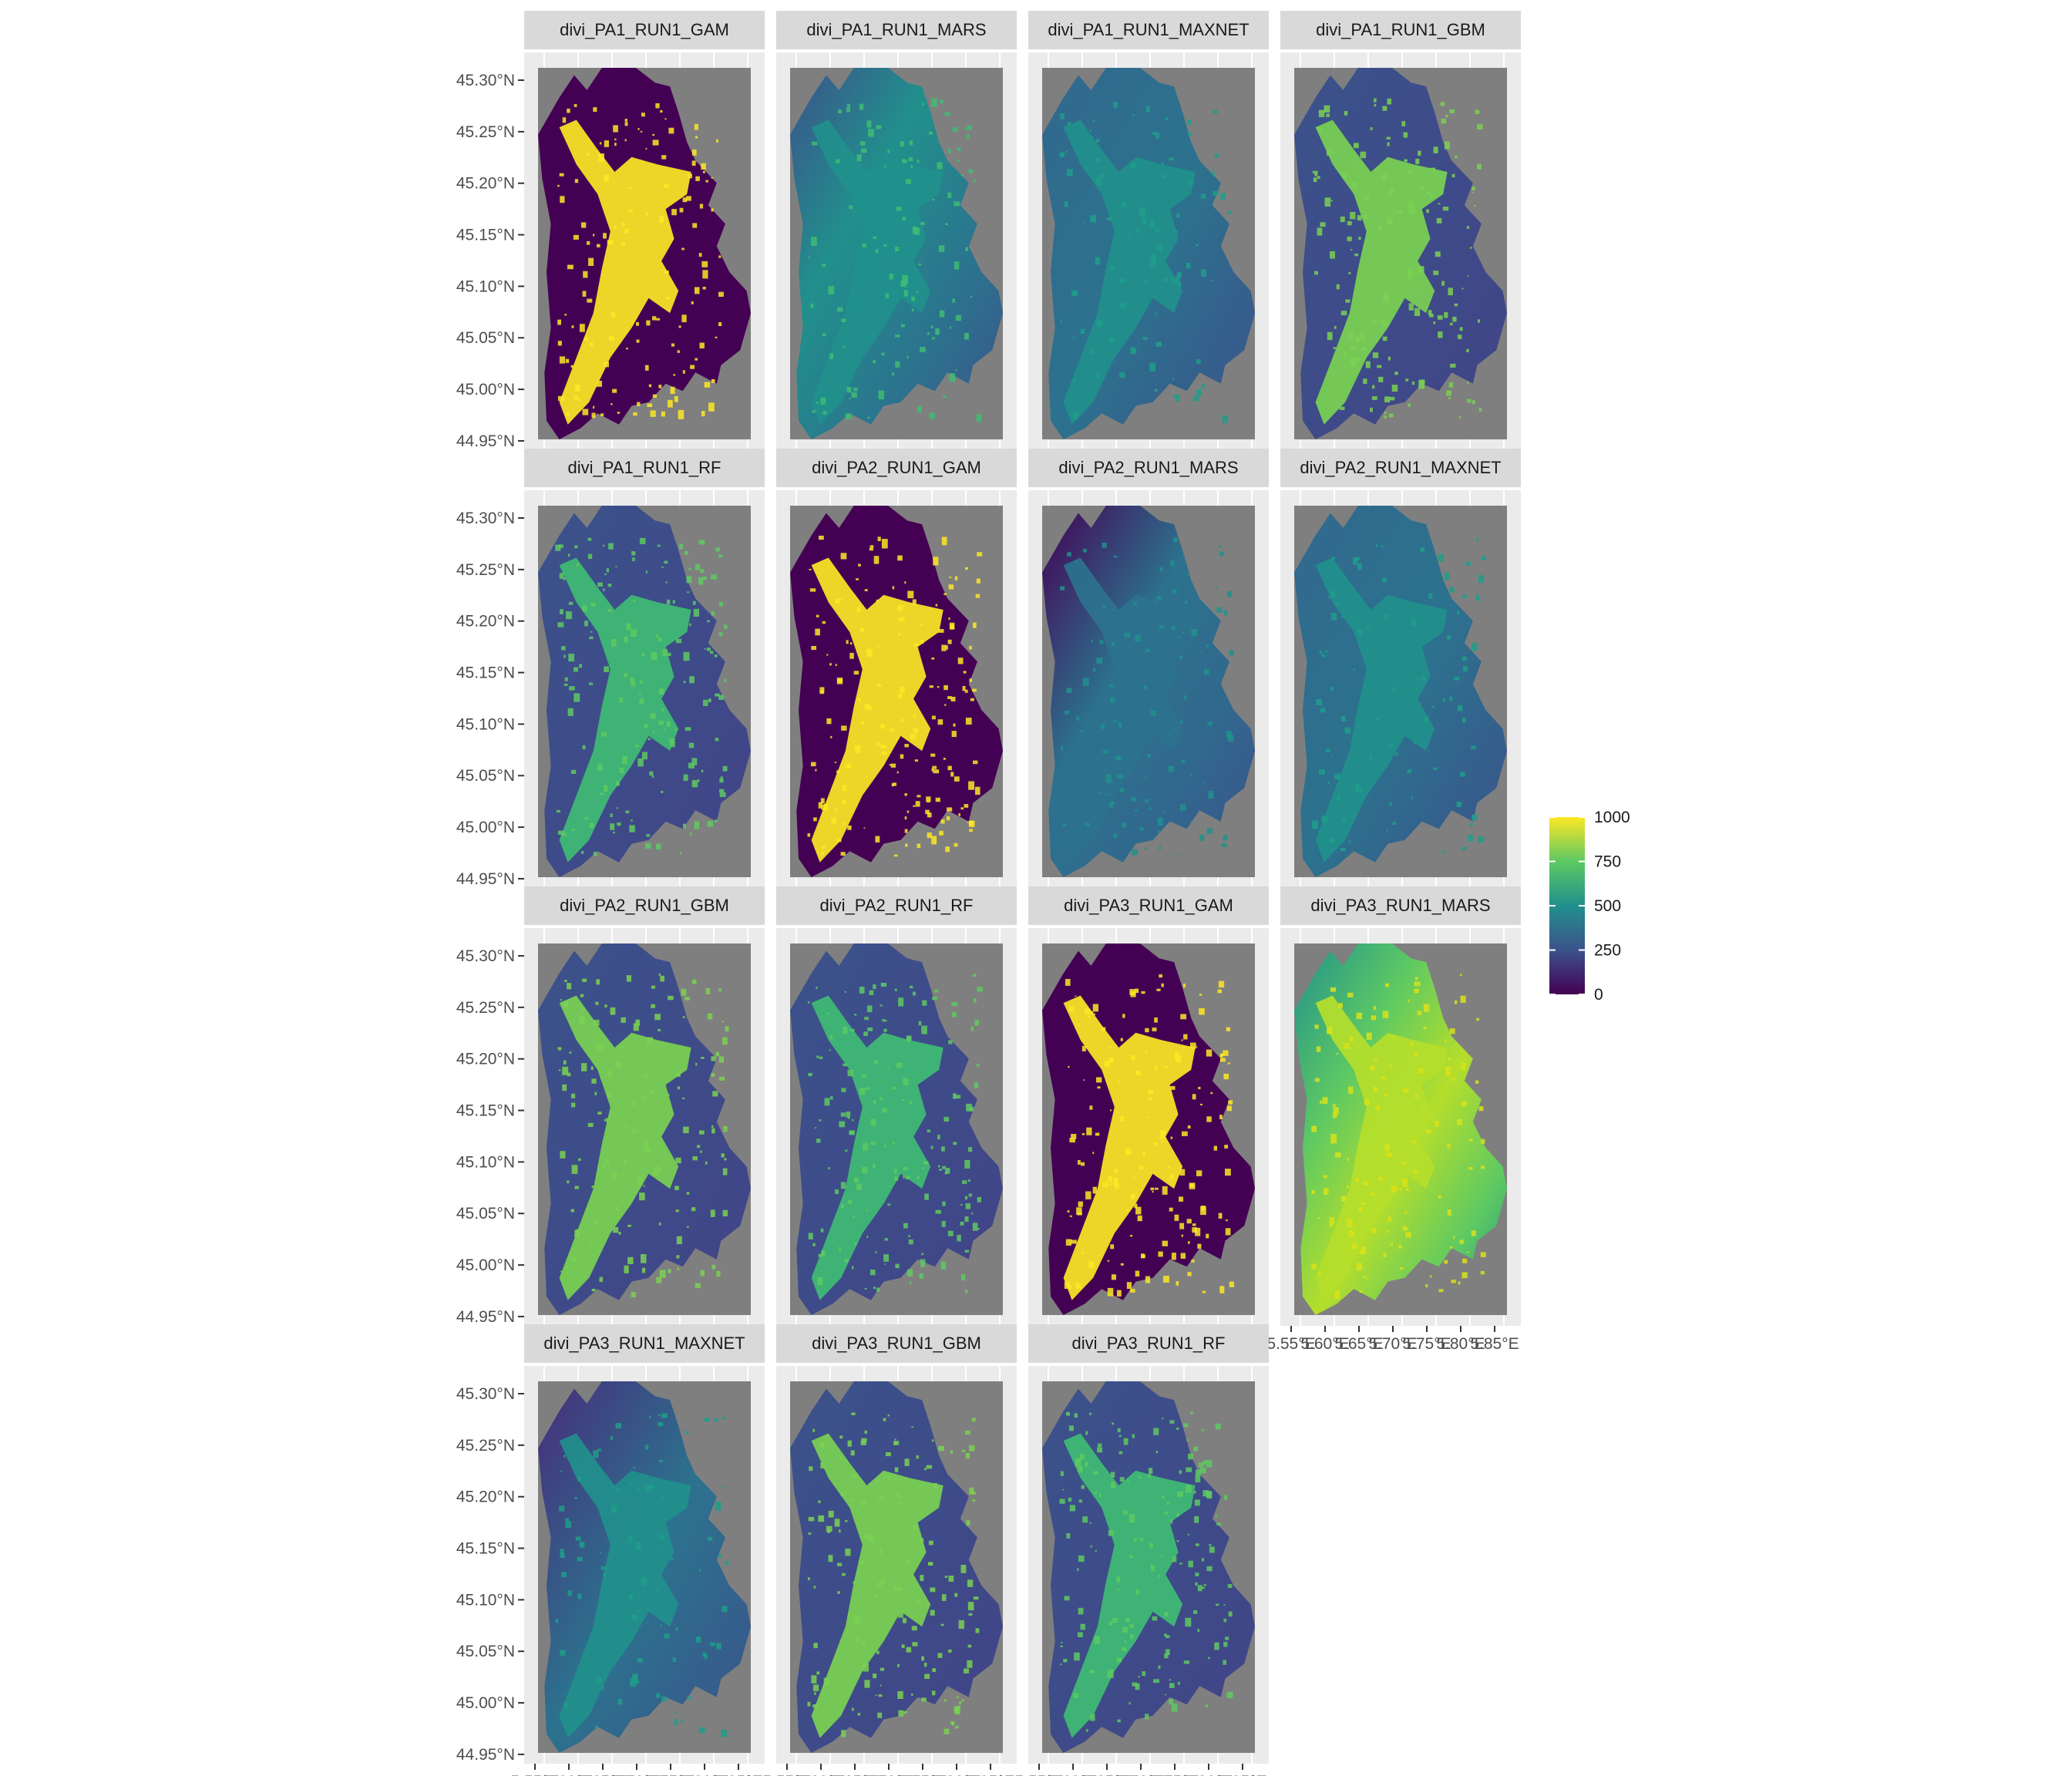  What do you see at coordinates (1073, 1775) in the screenshot?
I see `x-tick-label: 5.60°E` at bounding box center [1073, 1775].